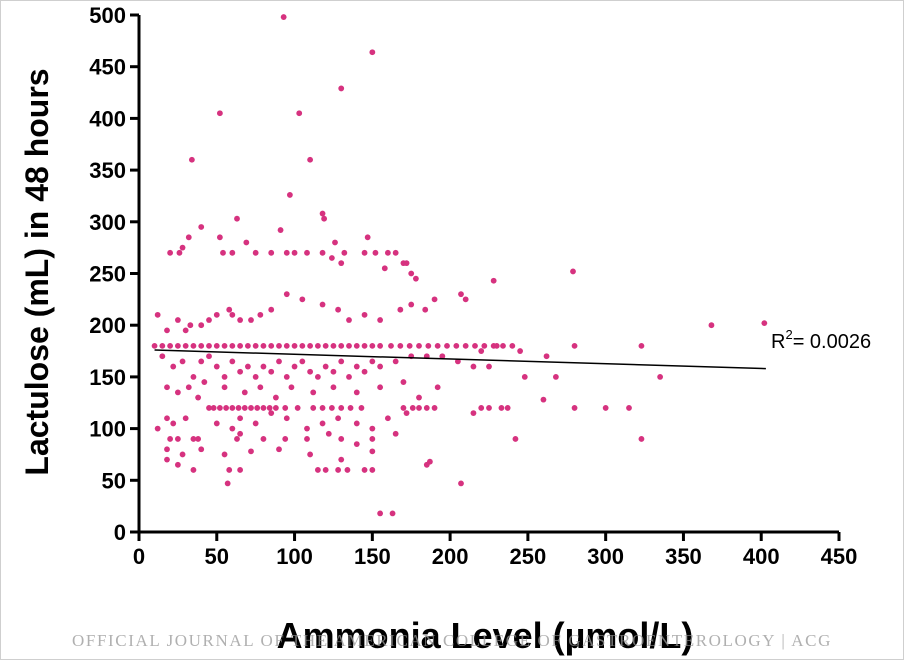  What do you see at coordinates (683, 556) in the screenshot?
I see `x-tick-label: 350` at bounding box center [683, 556].